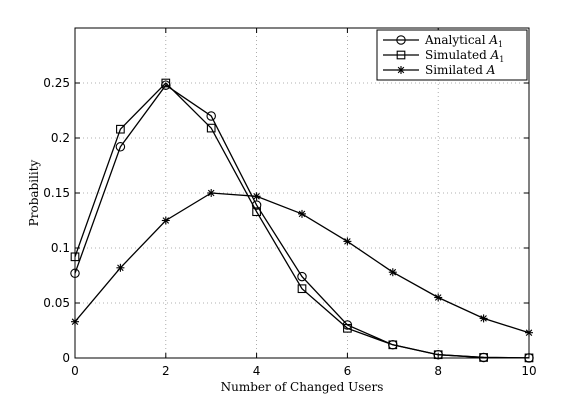 This screenshot has width=581, height=403. What do you see at coordinates (60, 138) in the screenshot?
I see `y-tick-label: 0.2` at bounding box center [60, 138].